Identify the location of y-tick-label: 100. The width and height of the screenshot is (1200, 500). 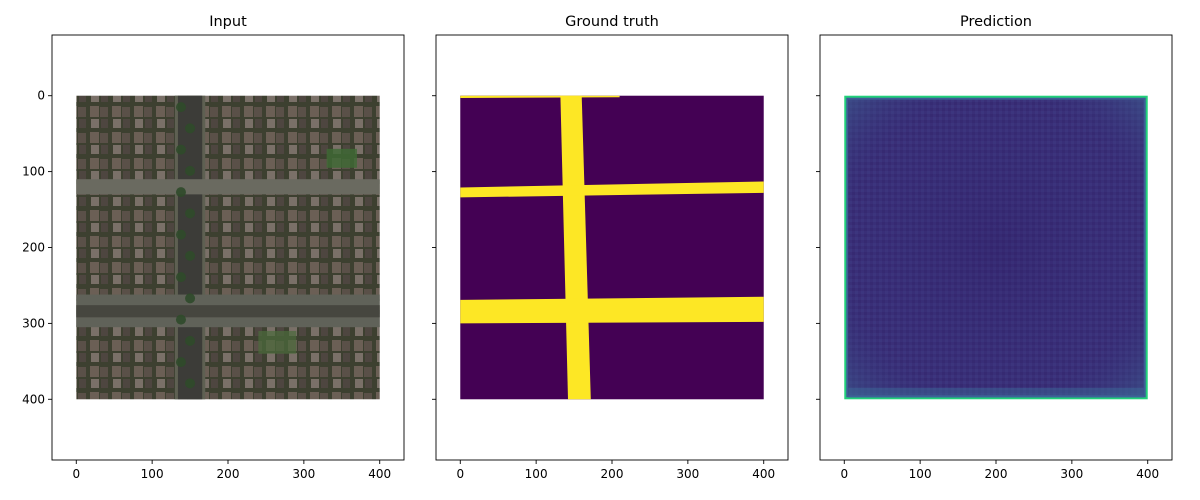
(33, 172).